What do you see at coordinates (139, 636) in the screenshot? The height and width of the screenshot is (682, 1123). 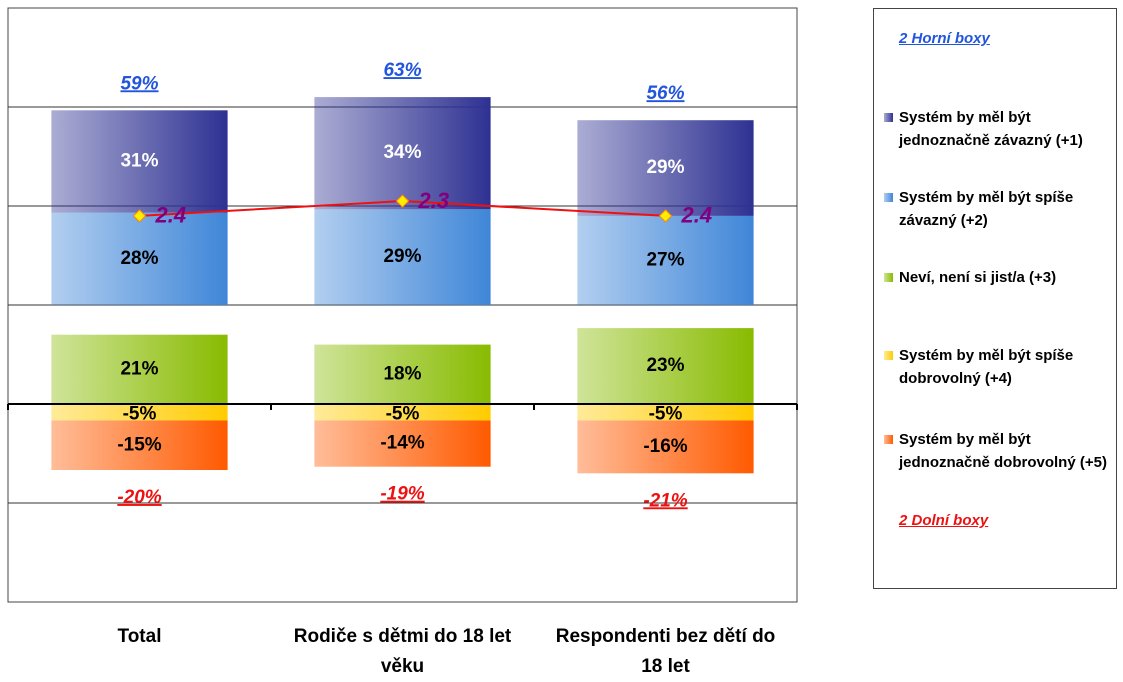 I see `x-tick-label: Total` at bounding box center [139, 636].